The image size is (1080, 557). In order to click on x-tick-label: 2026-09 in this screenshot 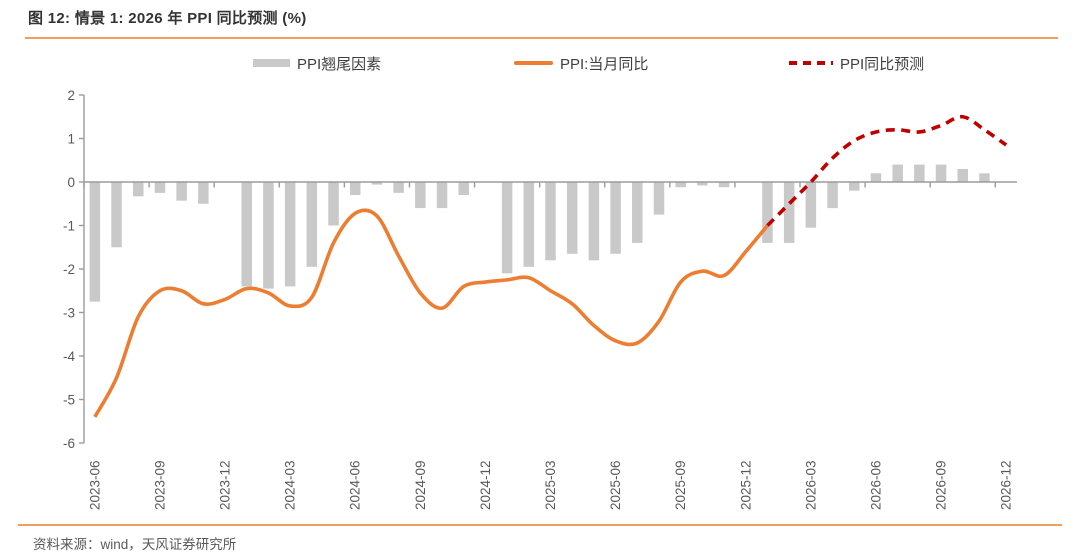, I will do `click(941, 485)`.